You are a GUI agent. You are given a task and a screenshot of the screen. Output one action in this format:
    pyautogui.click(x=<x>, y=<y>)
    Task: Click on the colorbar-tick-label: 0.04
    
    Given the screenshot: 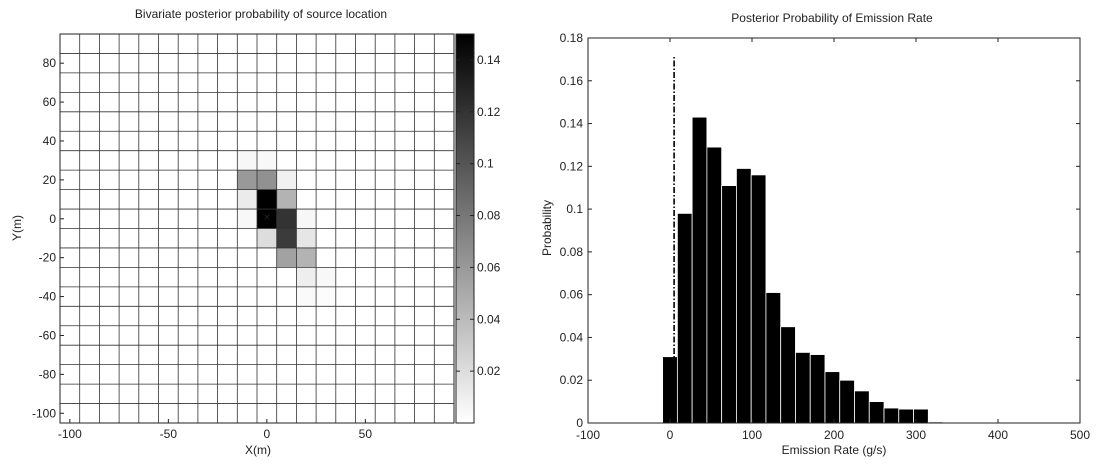 What is the action you would take?
    pyautogui.click(x=489, y=319)
    